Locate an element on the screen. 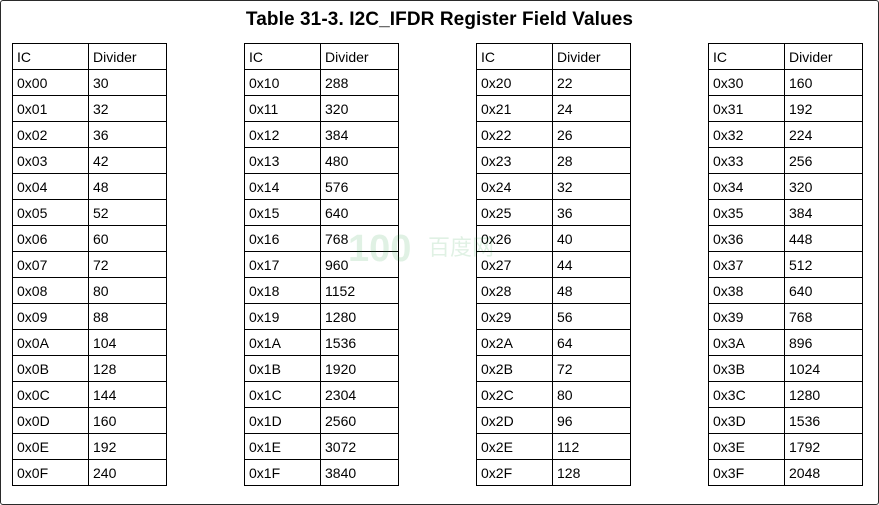 The width and height of the screenshot is (879, 505). divider-cell: 64 is located at coordinates (591, 342).